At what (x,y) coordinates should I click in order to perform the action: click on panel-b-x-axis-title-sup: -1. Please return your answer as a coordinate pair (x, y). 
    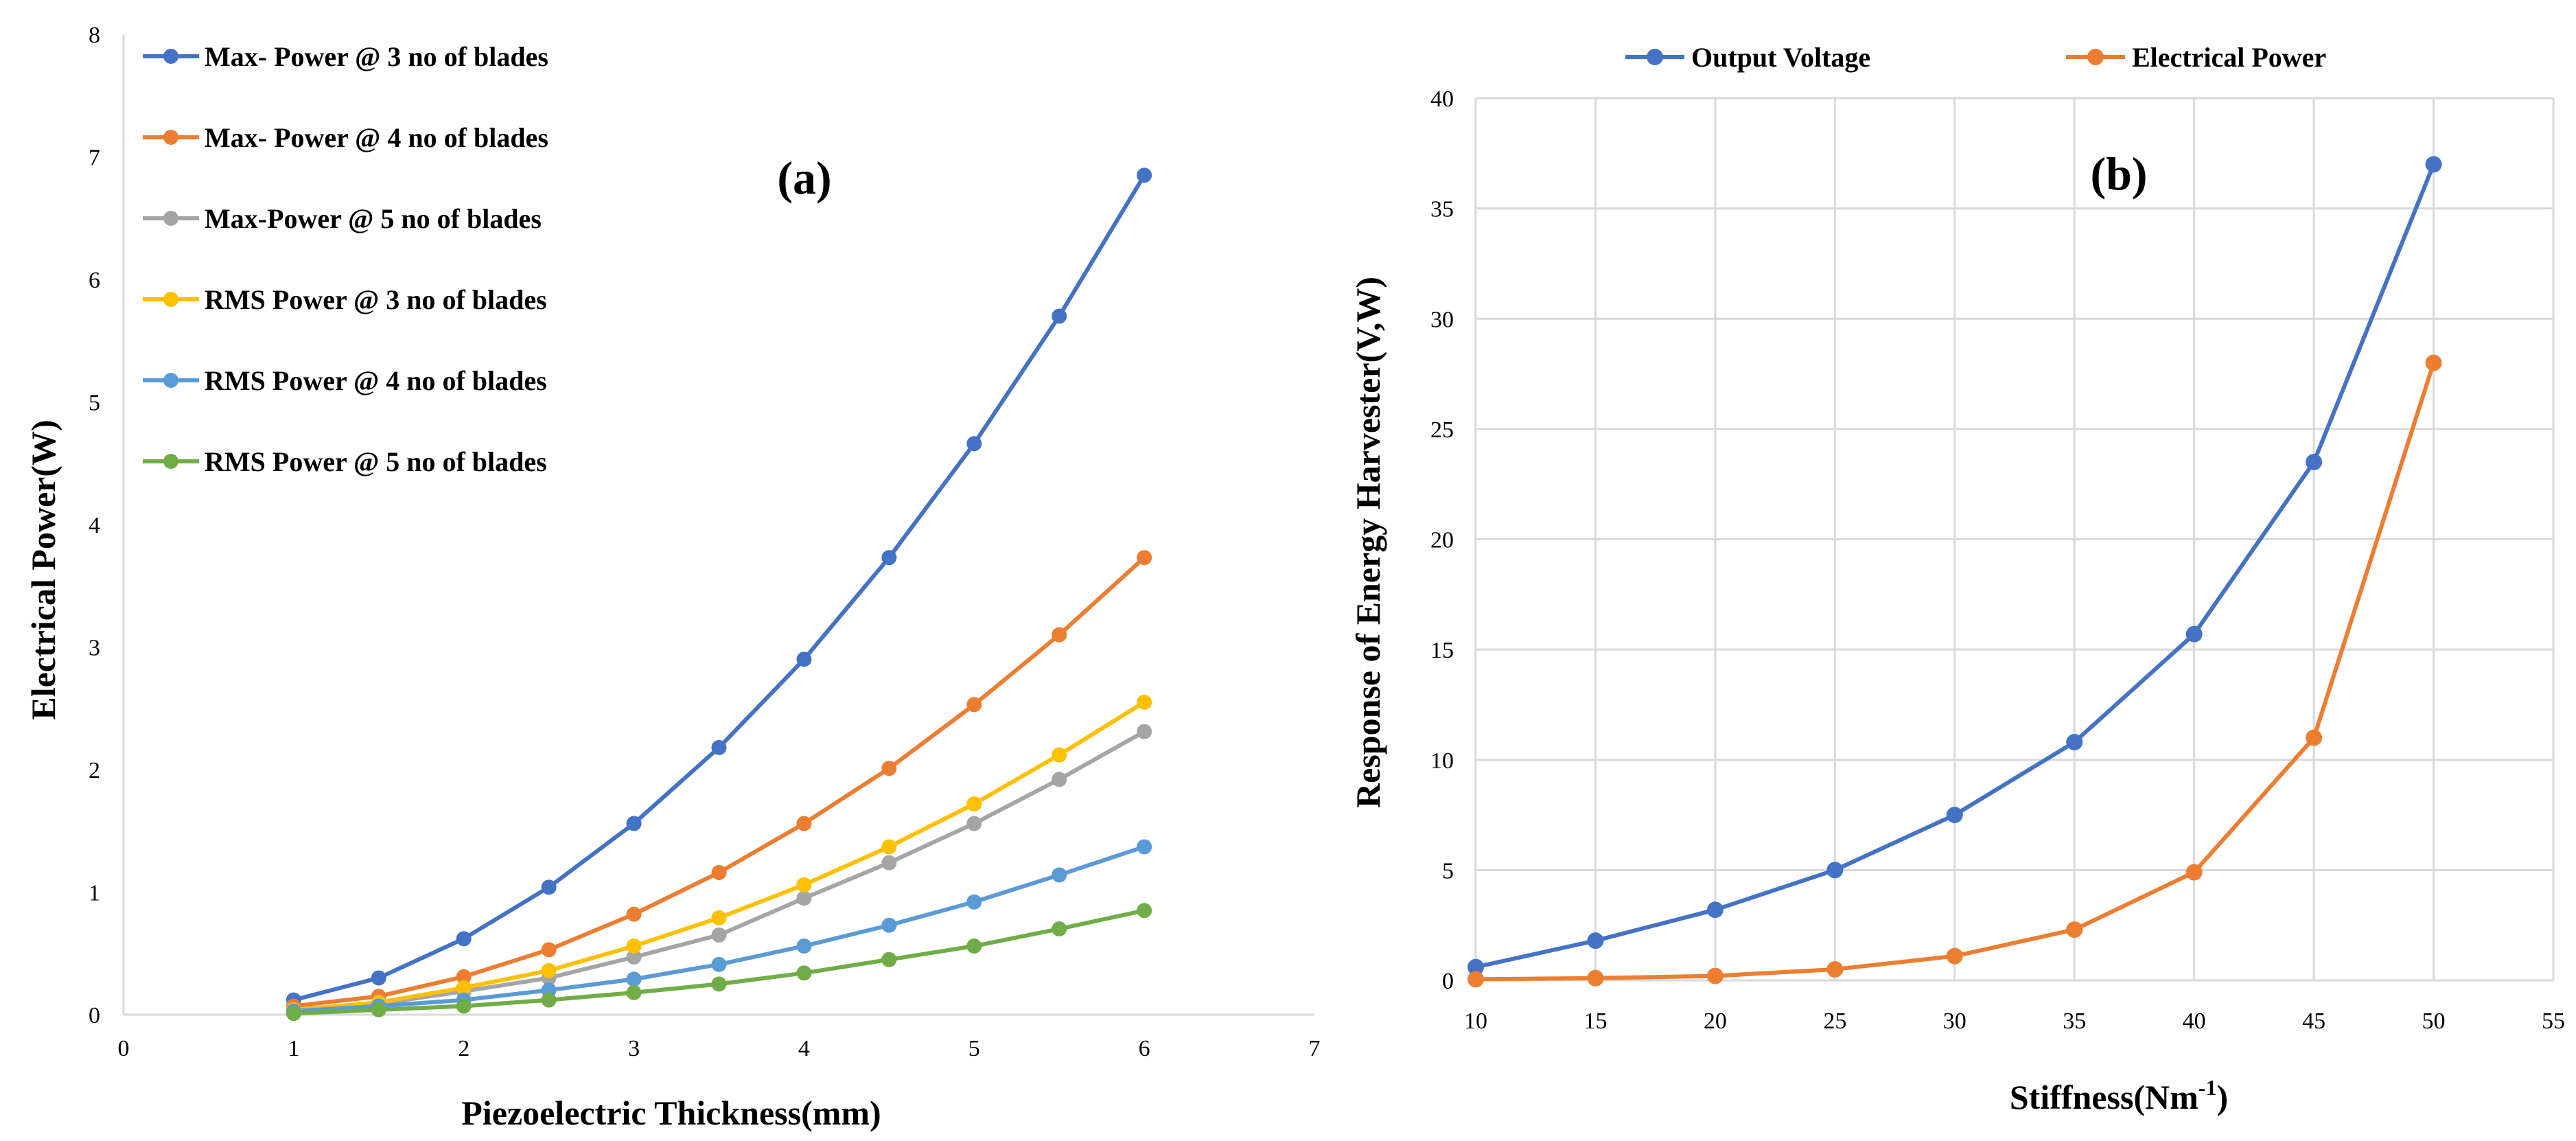
    Looking at the image, I should click on (2207, 1087).